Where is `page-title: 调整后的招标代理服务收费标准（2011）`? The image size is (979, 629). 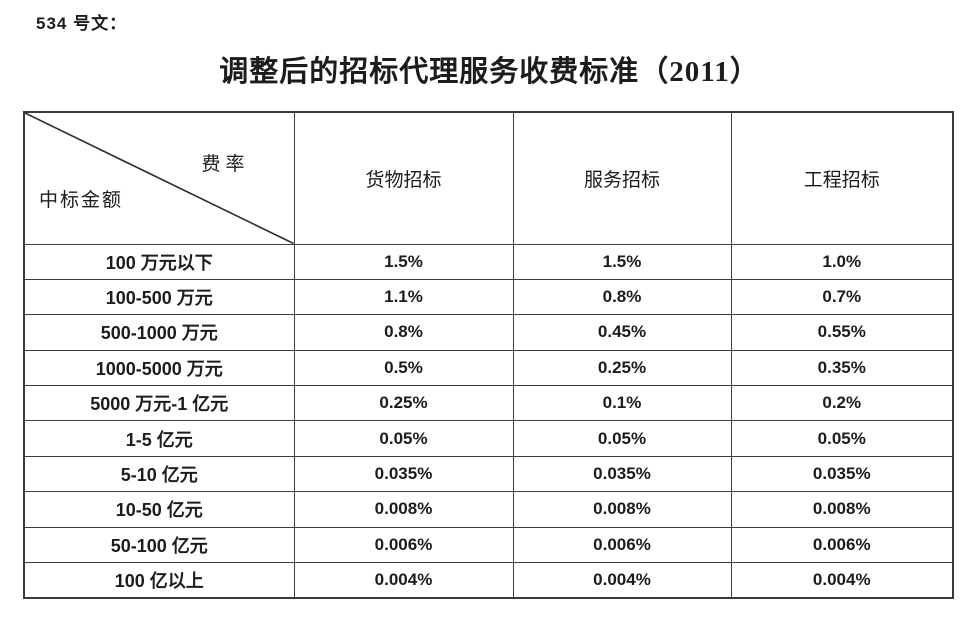
page-title: 调整后的招标代理服务收费标准（2011） is located at coordinates (489, 72).